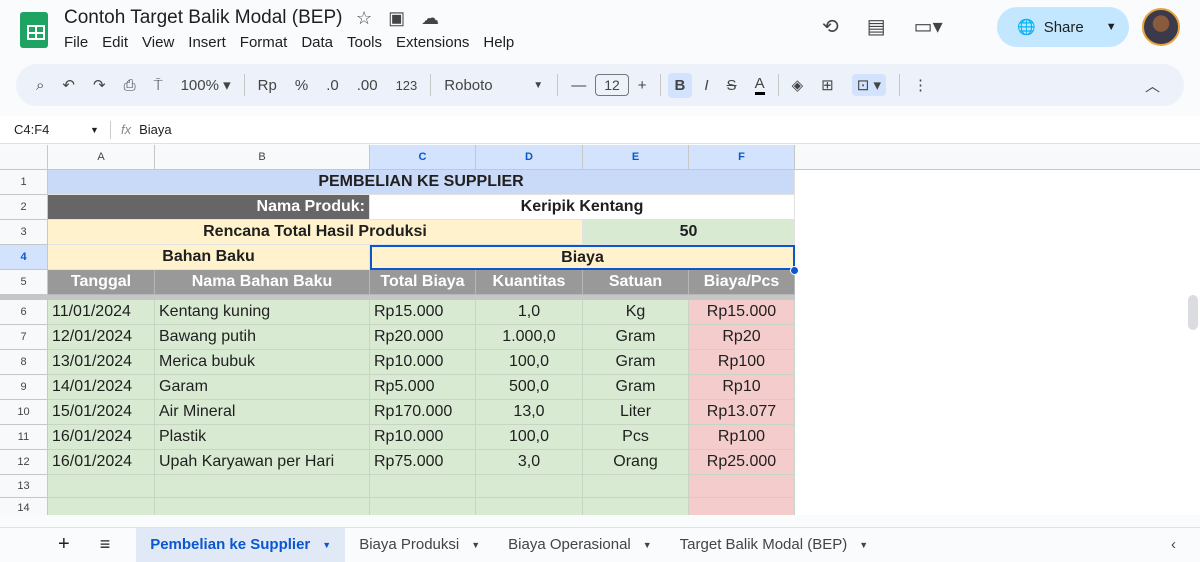 The height and width of the screenshot is (562, 1200). Describe the element at coordinates (742, 387) in the screenshot. I see `data-cell: Rp10` at that location.